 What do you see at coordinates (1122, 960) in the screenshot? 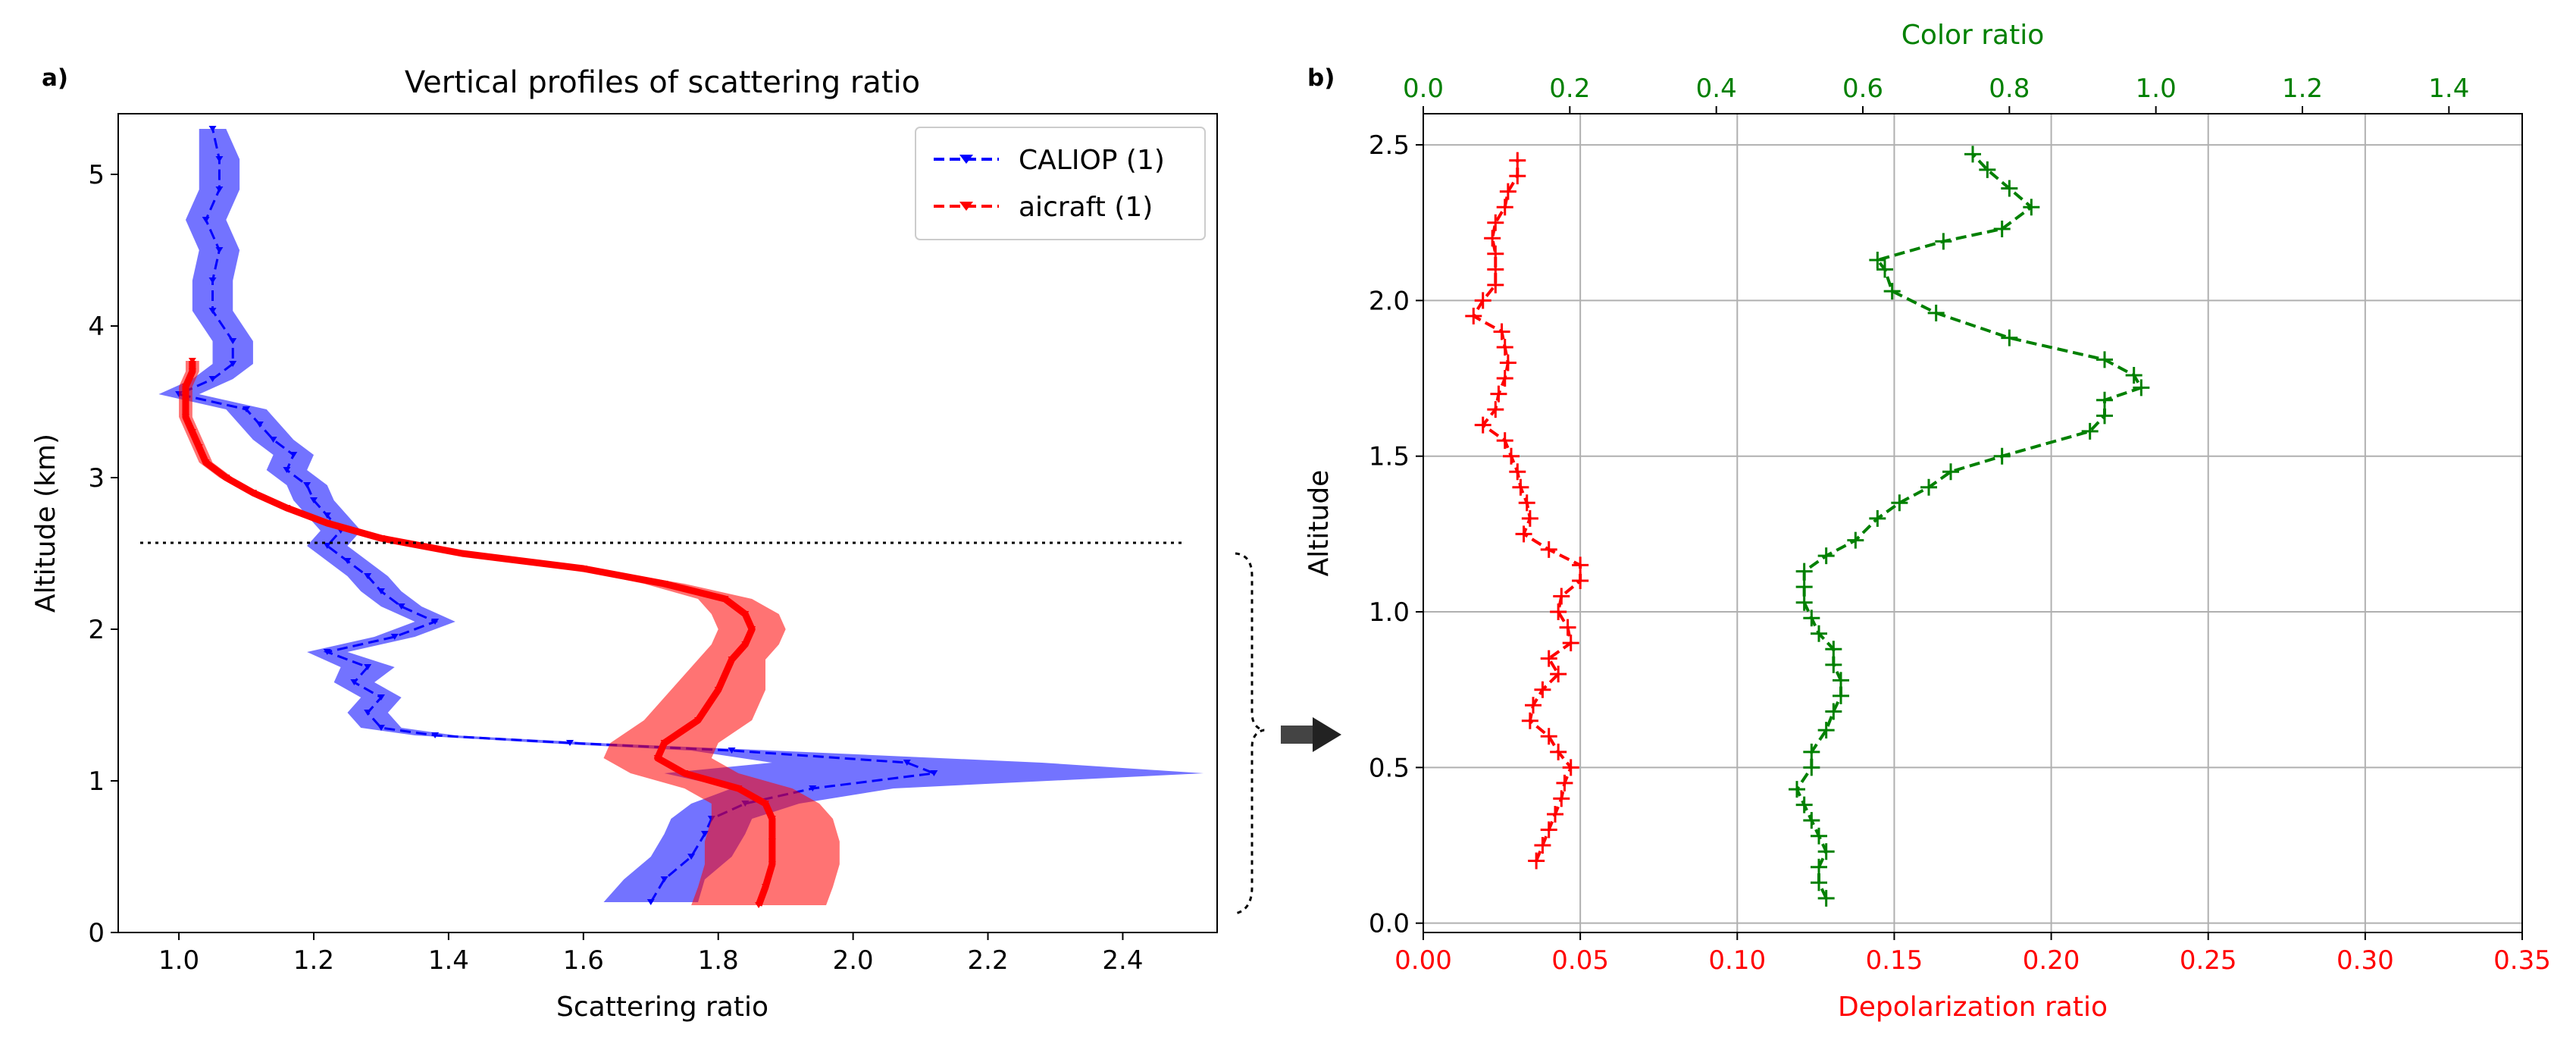
I see `x-tick-label: 2.4` at bounding box center [1122, 960].